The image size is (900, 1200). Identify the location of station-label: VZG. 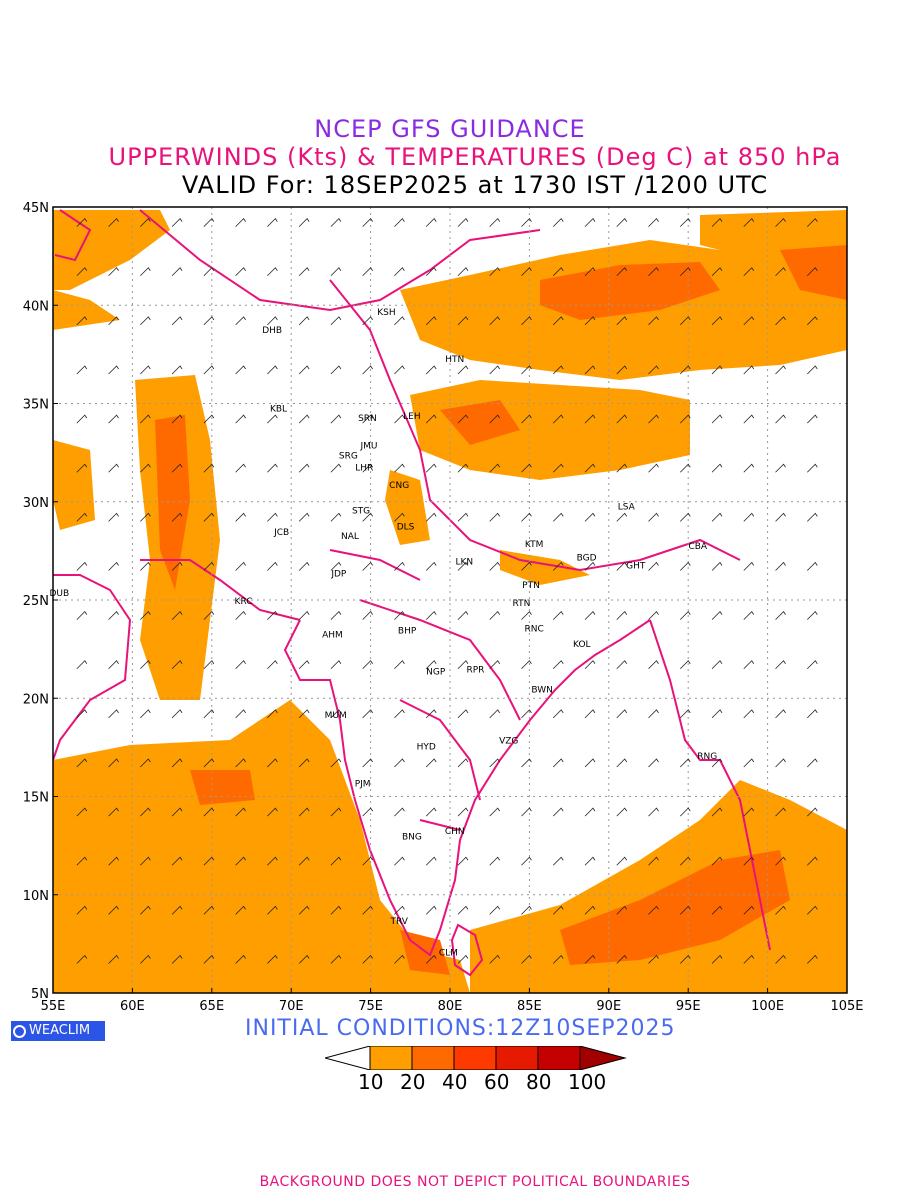
(508, 741).